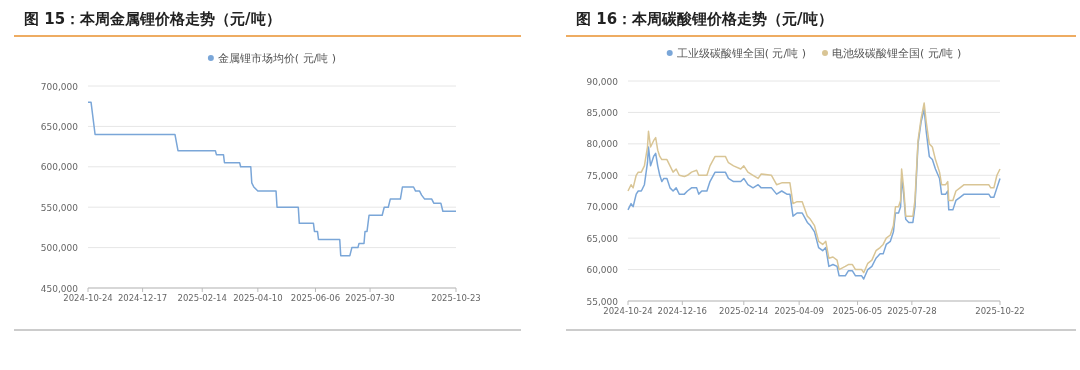 The image size is (1080, 370). Describe the element at coordinates (1000, 311) in the screenshot. I see `x-tick-label: 2025-10-22` at that location.